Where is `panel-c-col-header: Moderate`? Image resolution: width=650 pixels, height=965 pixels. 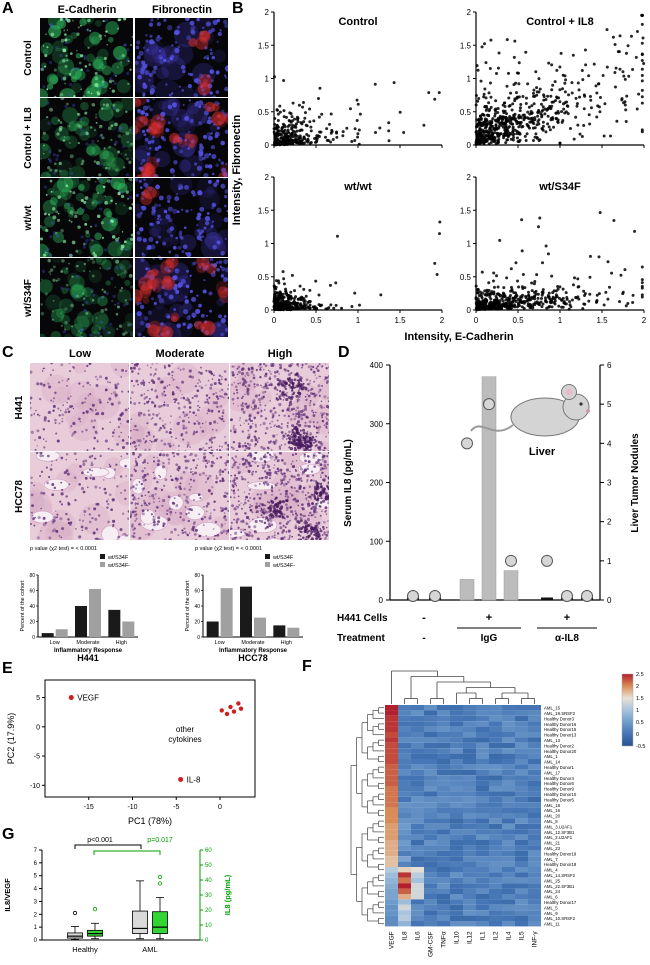
panel-c-col-header: Moderate is located at coordinates (180, 354).